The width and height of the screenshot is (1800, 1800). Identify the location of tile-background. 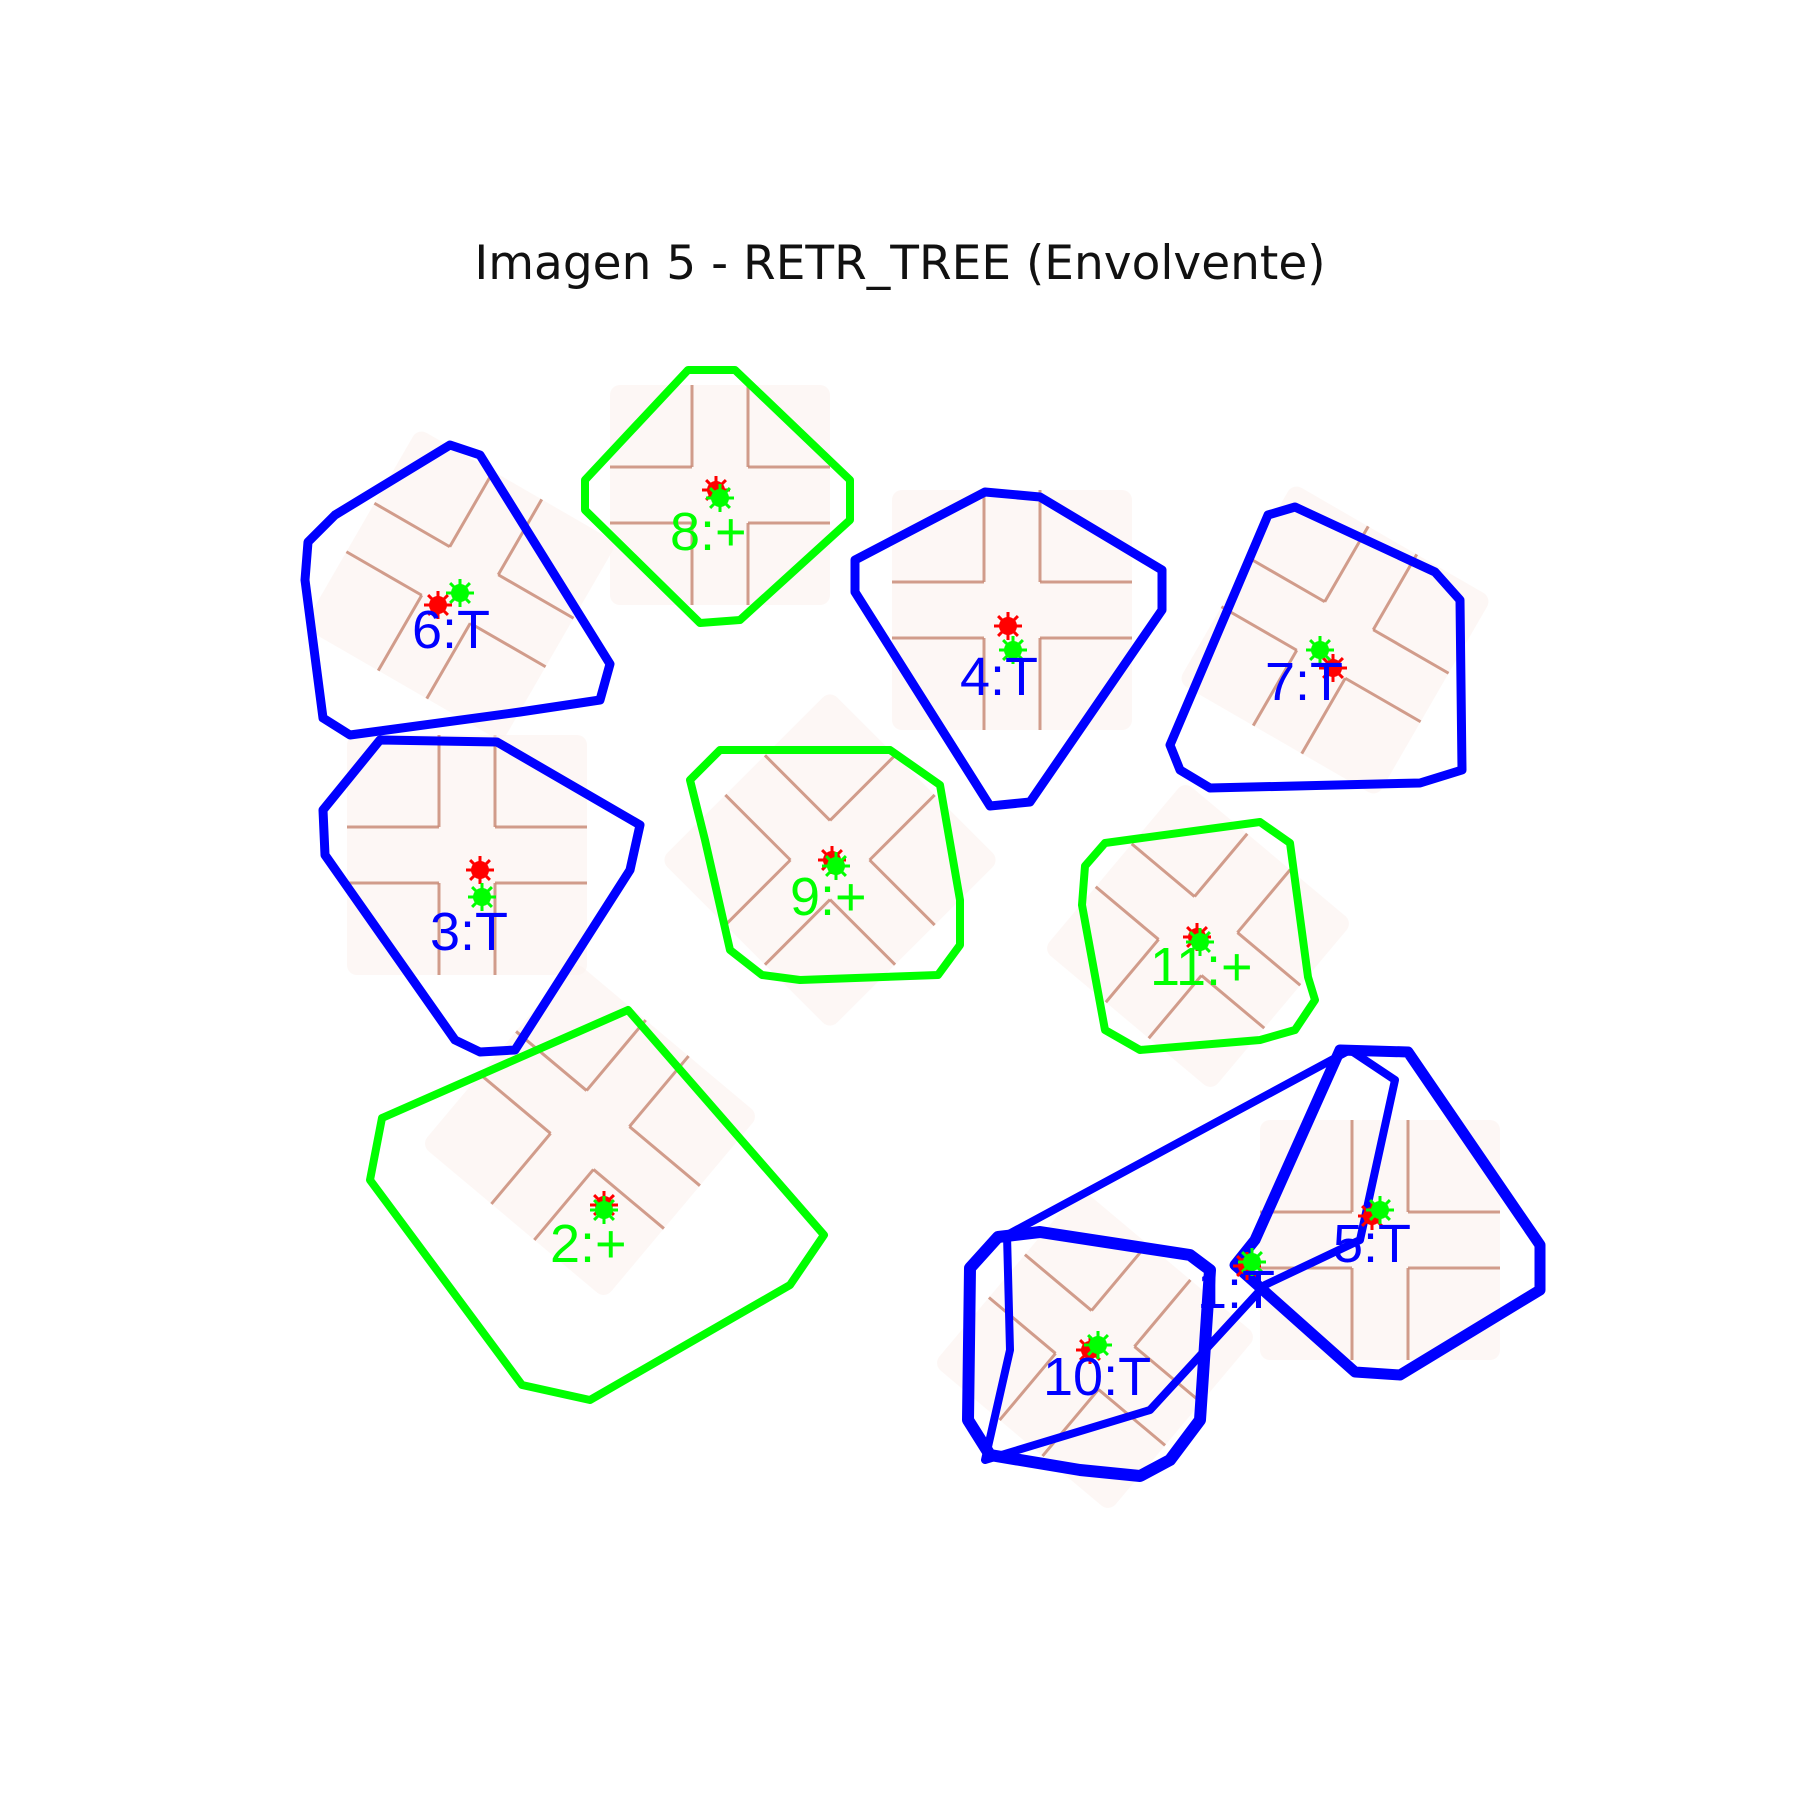
(467, 855).